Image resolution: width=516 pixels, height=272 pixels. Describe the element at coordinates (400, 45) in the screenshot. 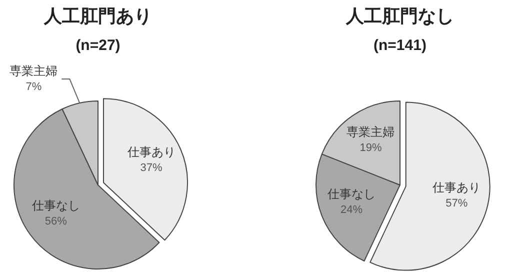

I see `chart-subtitle: (n=141)` at that location.